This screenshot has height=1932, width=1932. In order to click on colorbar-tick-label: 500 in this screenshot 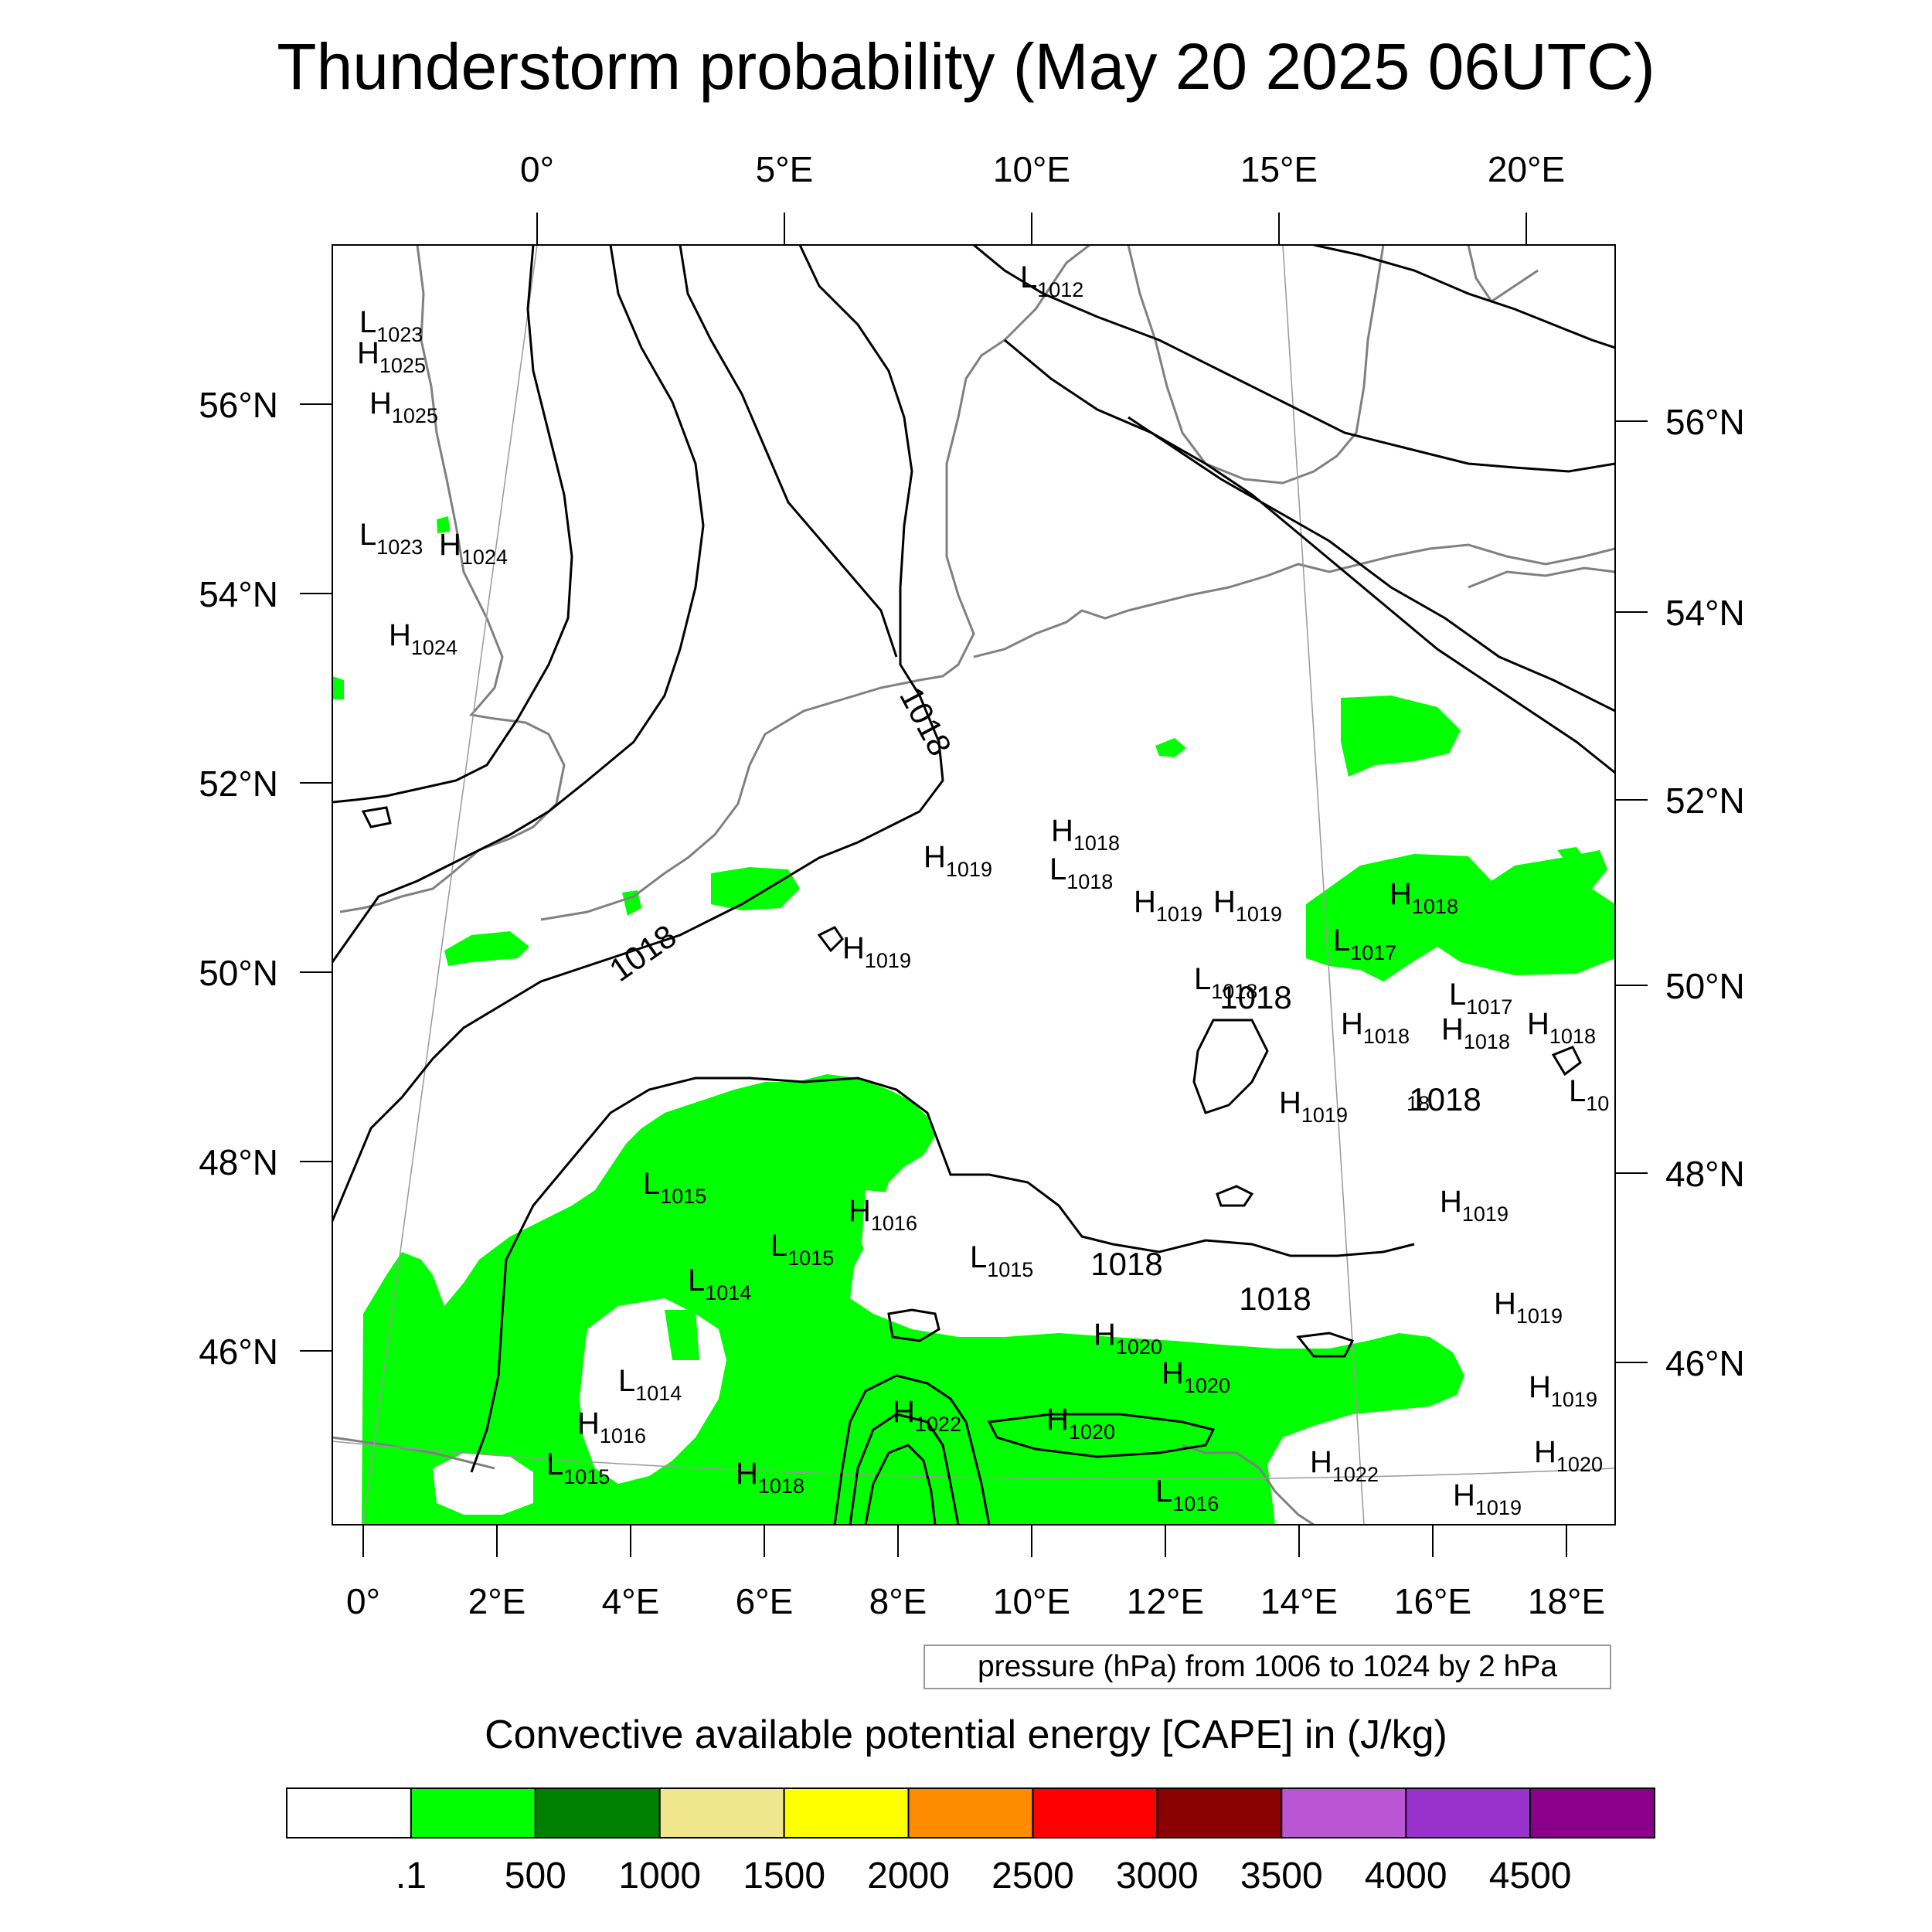, I will do `click(535, 1875)`.